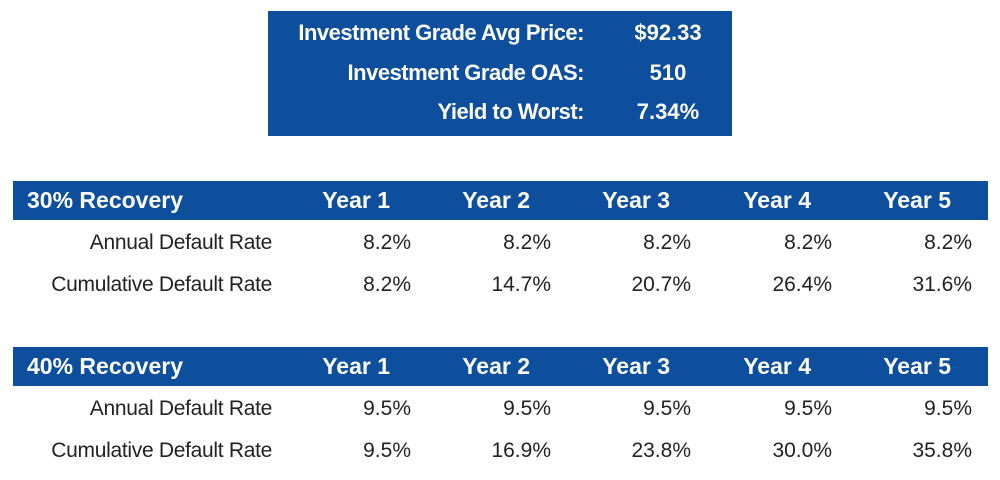 This screenshot has width=1000, height=480. What do you see at coordinates (511, 111) in the screenshot?
I see `summary-label: Yield to Worst:` at bounding box center [511, 111].